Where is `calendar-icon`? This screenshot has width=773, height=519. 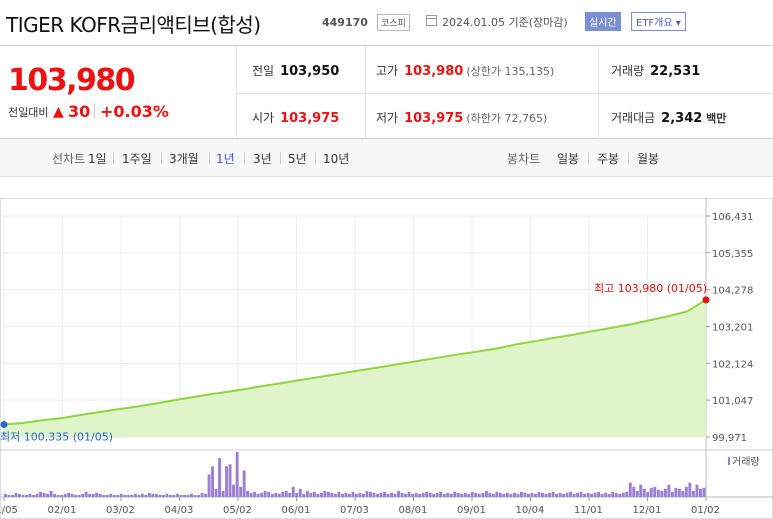 calendar-icon is located at coordinates (431, 20).